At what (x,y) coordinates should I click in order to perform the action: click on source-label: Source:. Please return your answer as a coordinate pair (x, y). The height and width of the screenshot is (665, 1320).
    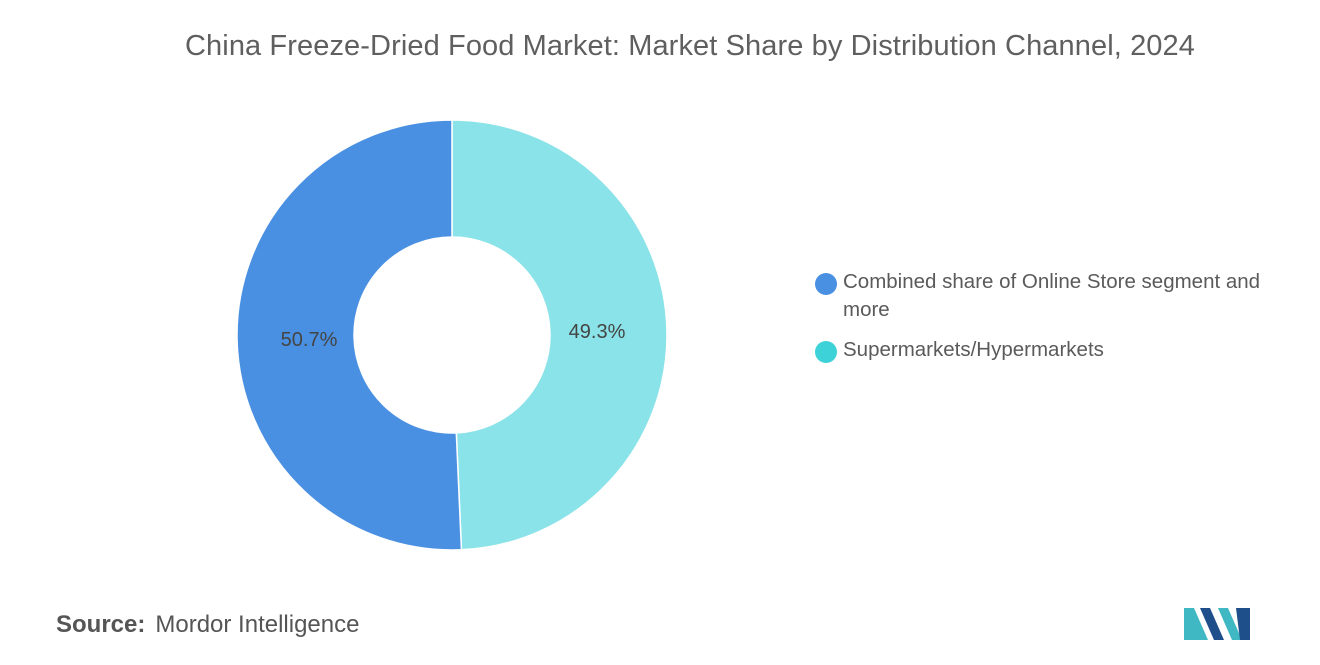
    Looking at the image, I should click on (101, 624).